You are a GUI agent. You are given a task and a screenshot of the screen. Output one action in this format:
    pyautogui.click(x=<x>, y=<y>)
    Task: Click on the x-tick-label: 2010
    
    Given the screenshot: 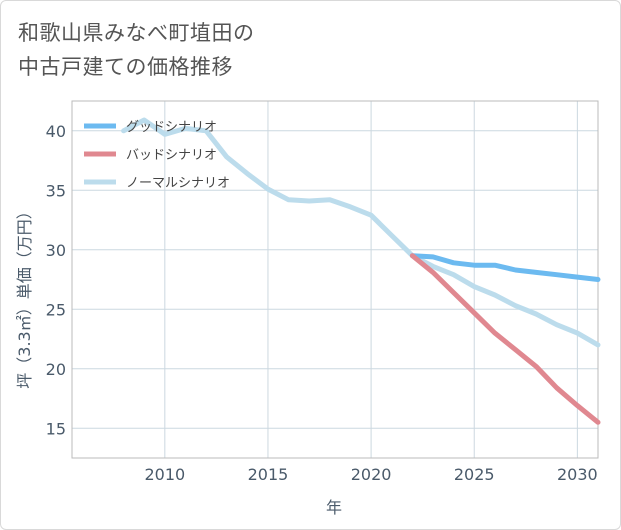 What is the action you would take?
    pyautogui.click(x=164, y=474)
    